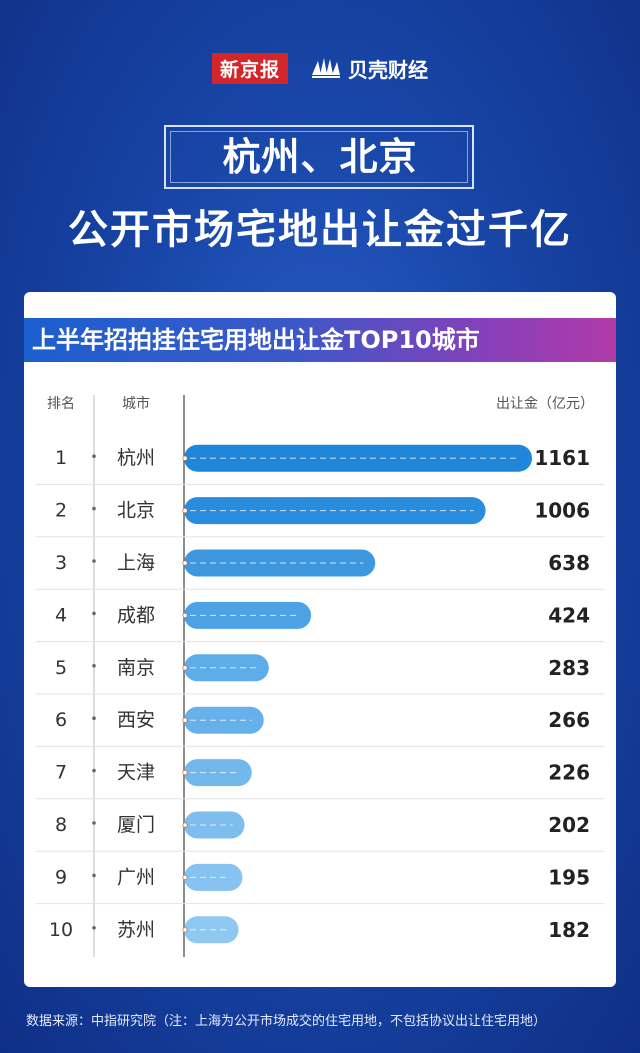  What do you see at coordinates (61, 930) in the screenshot?
I see `rank-label: 10` at bounding box center [61, 930].